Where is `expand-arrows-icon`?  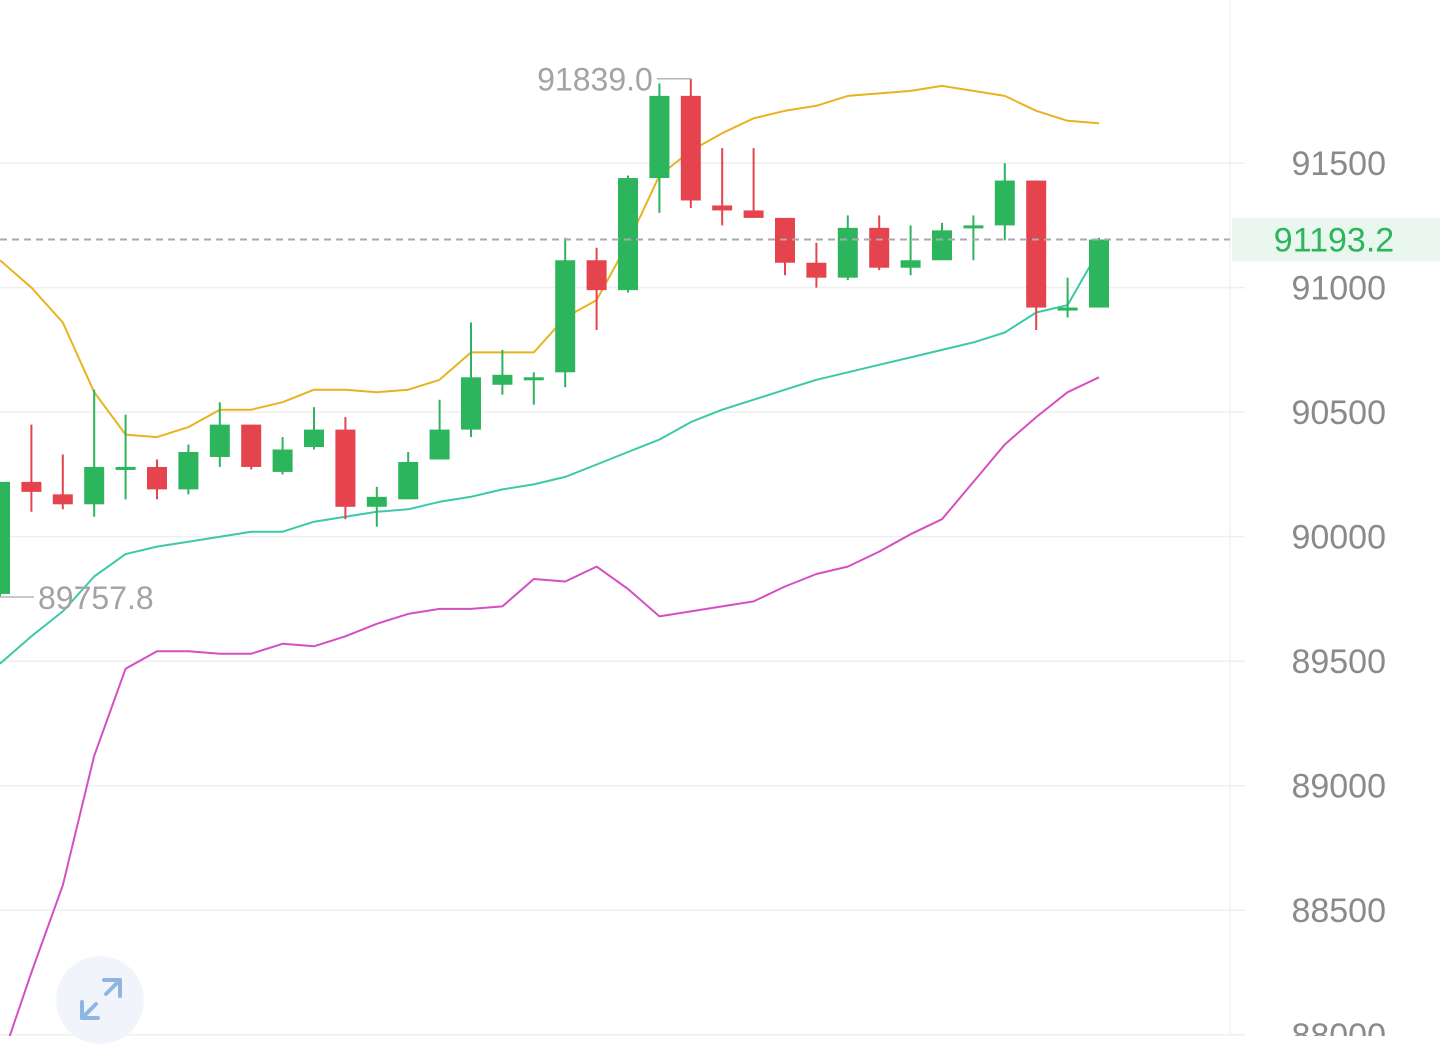 expand-arrows-icon is located at coordinates (101, 999).